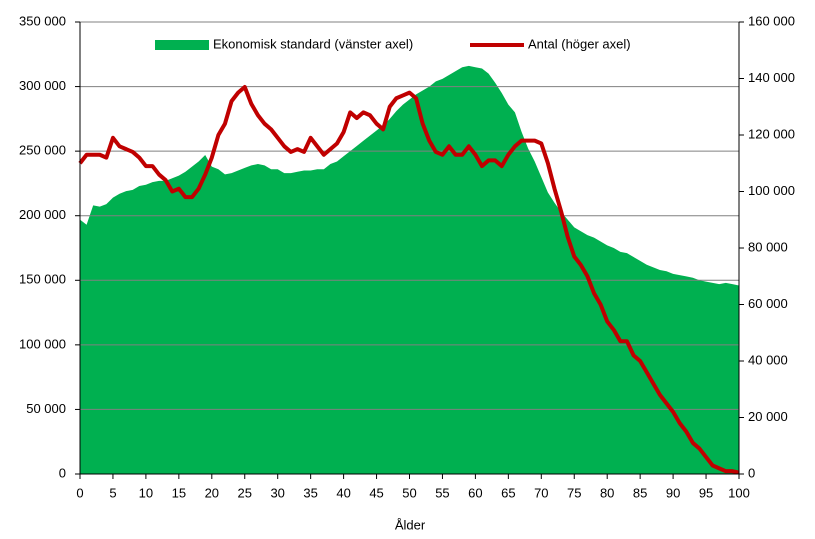  What do you see at coordinates (42, 343) in the screenshot?
I see `y-tick-label: 100 000` at bounding box center [42, 343].